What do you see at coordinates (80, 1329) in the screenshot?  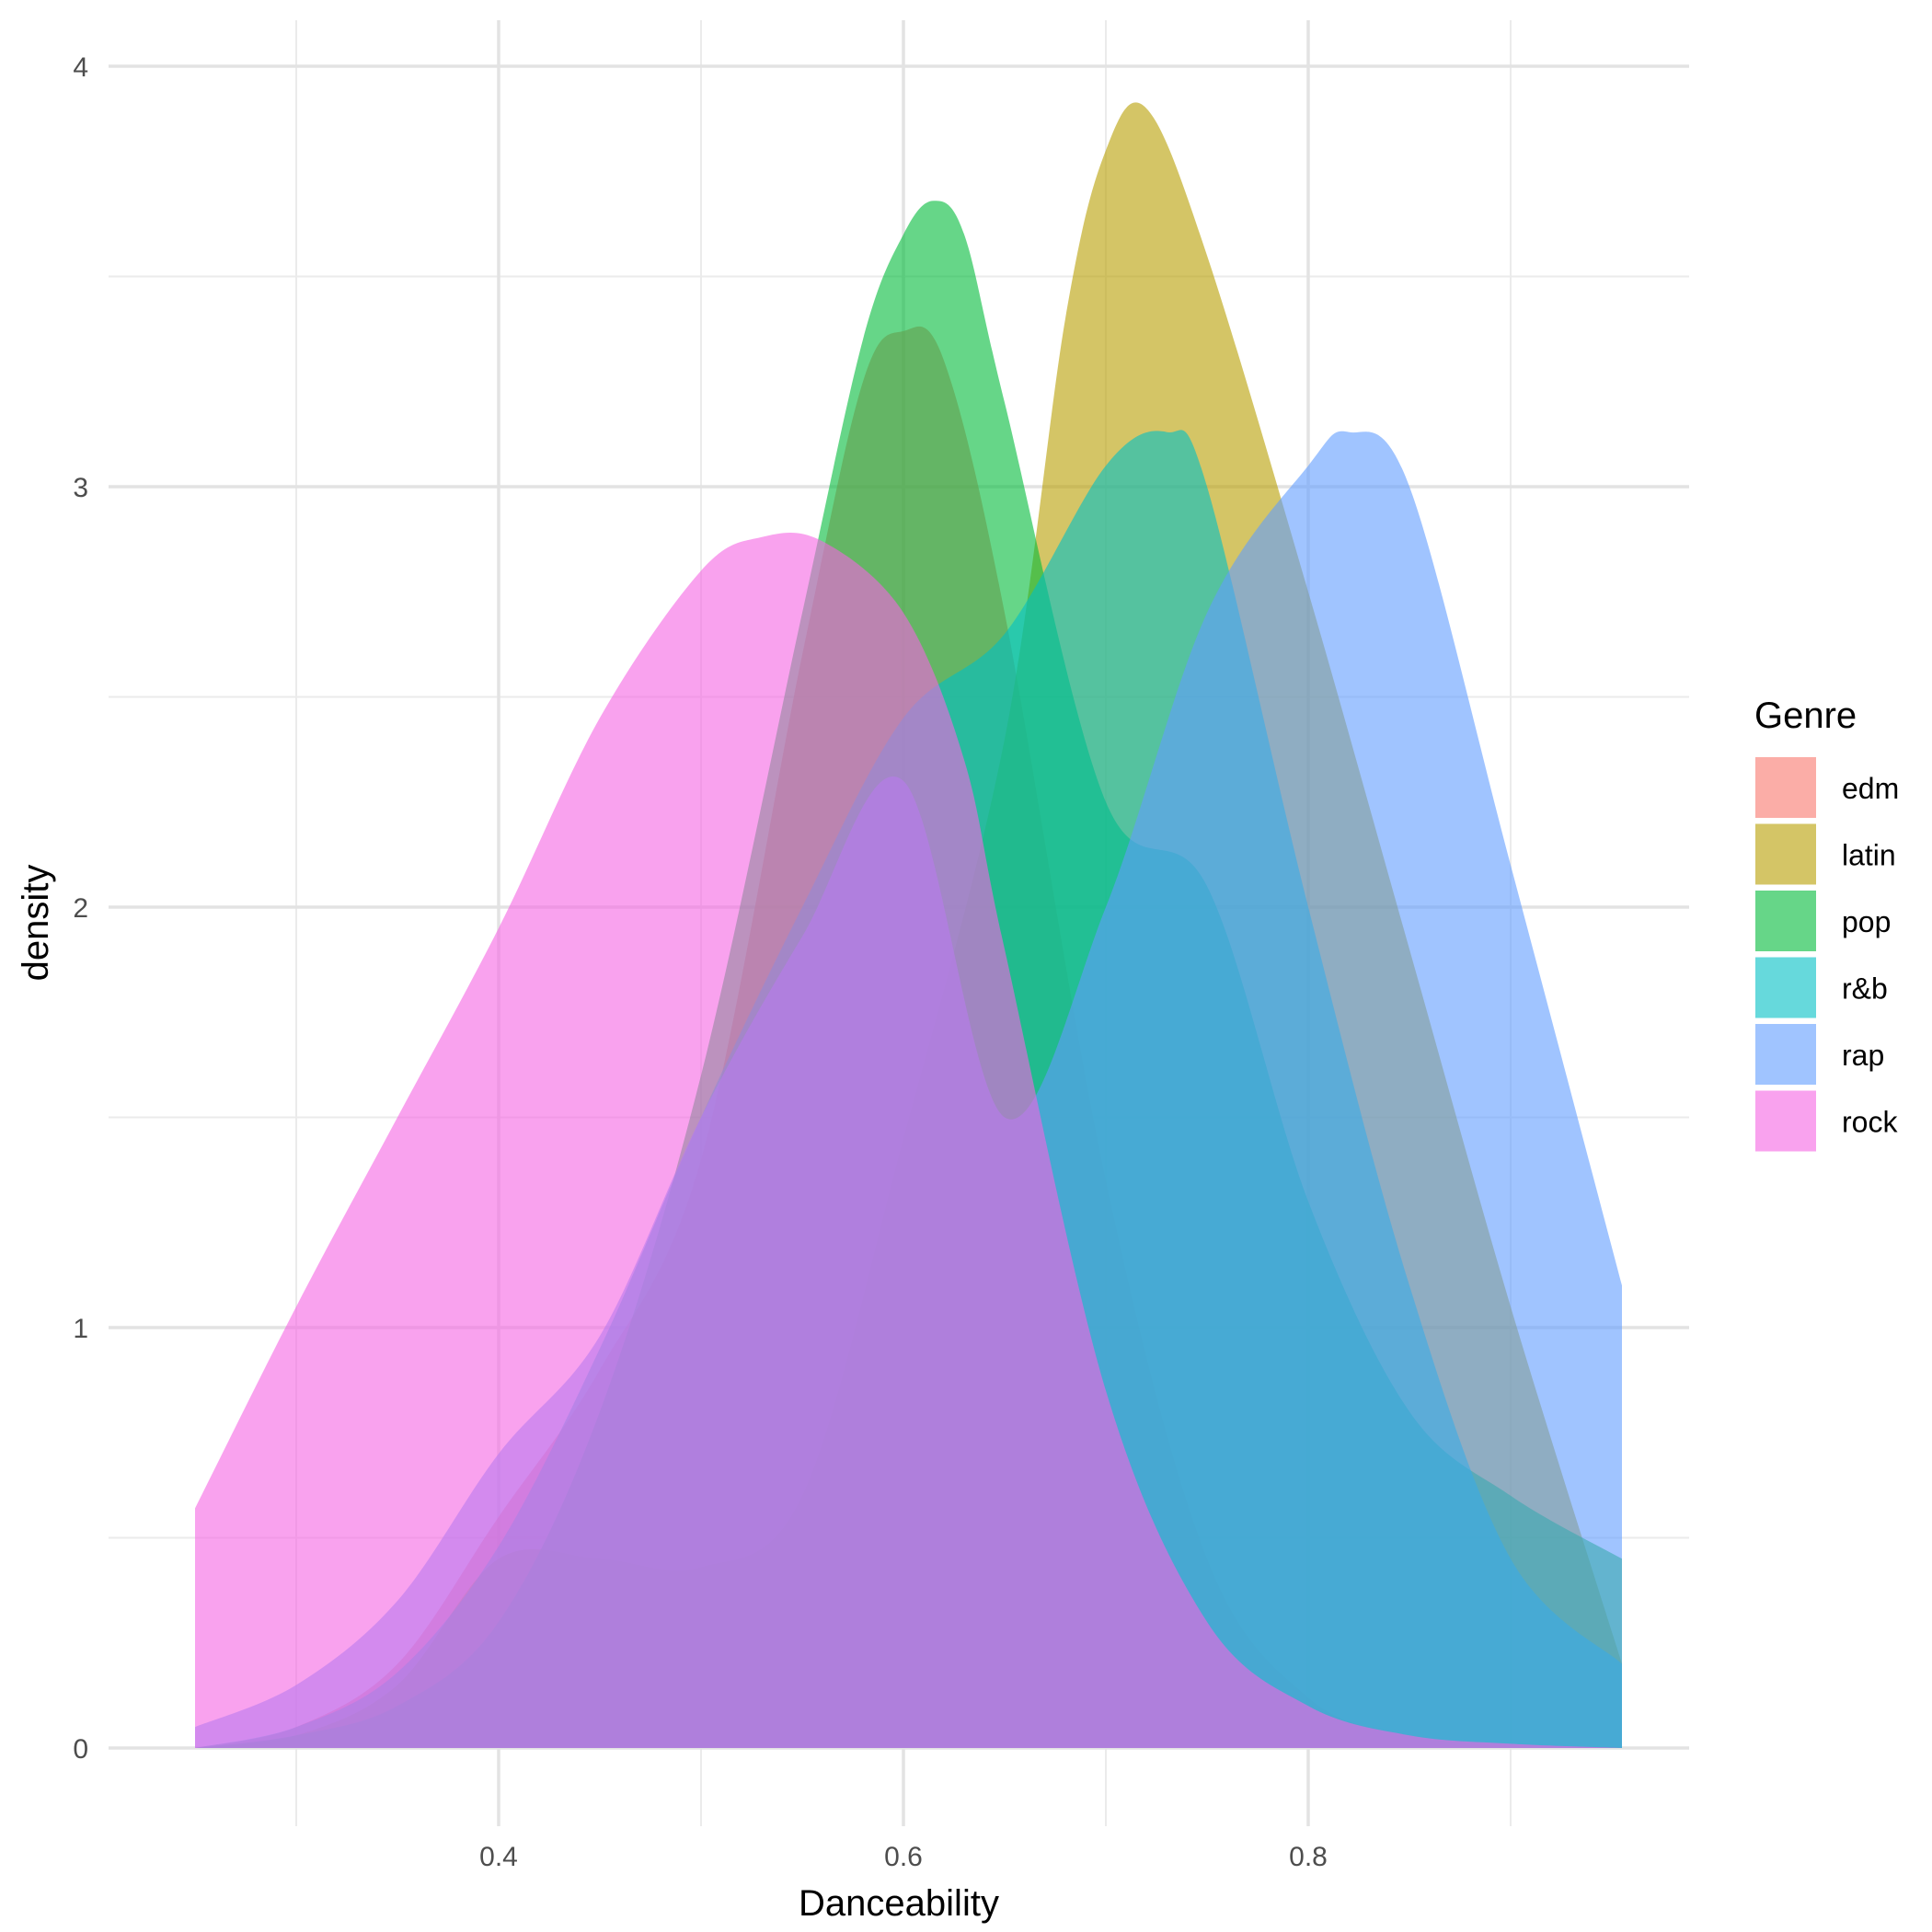 I see `y-tick-label: 1` at bounding box center [80, 1329].